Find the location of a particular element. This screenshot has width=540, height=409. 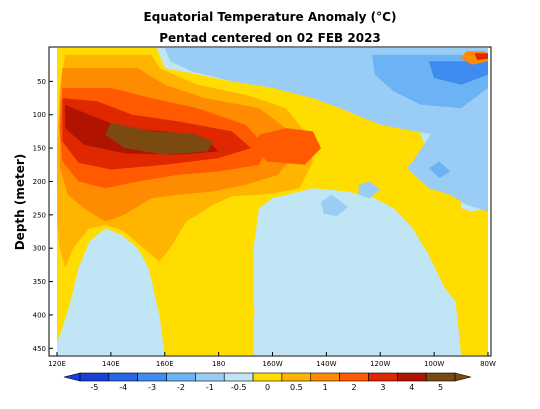

colorbar-label: -4 is located at coordinates (123, 387).